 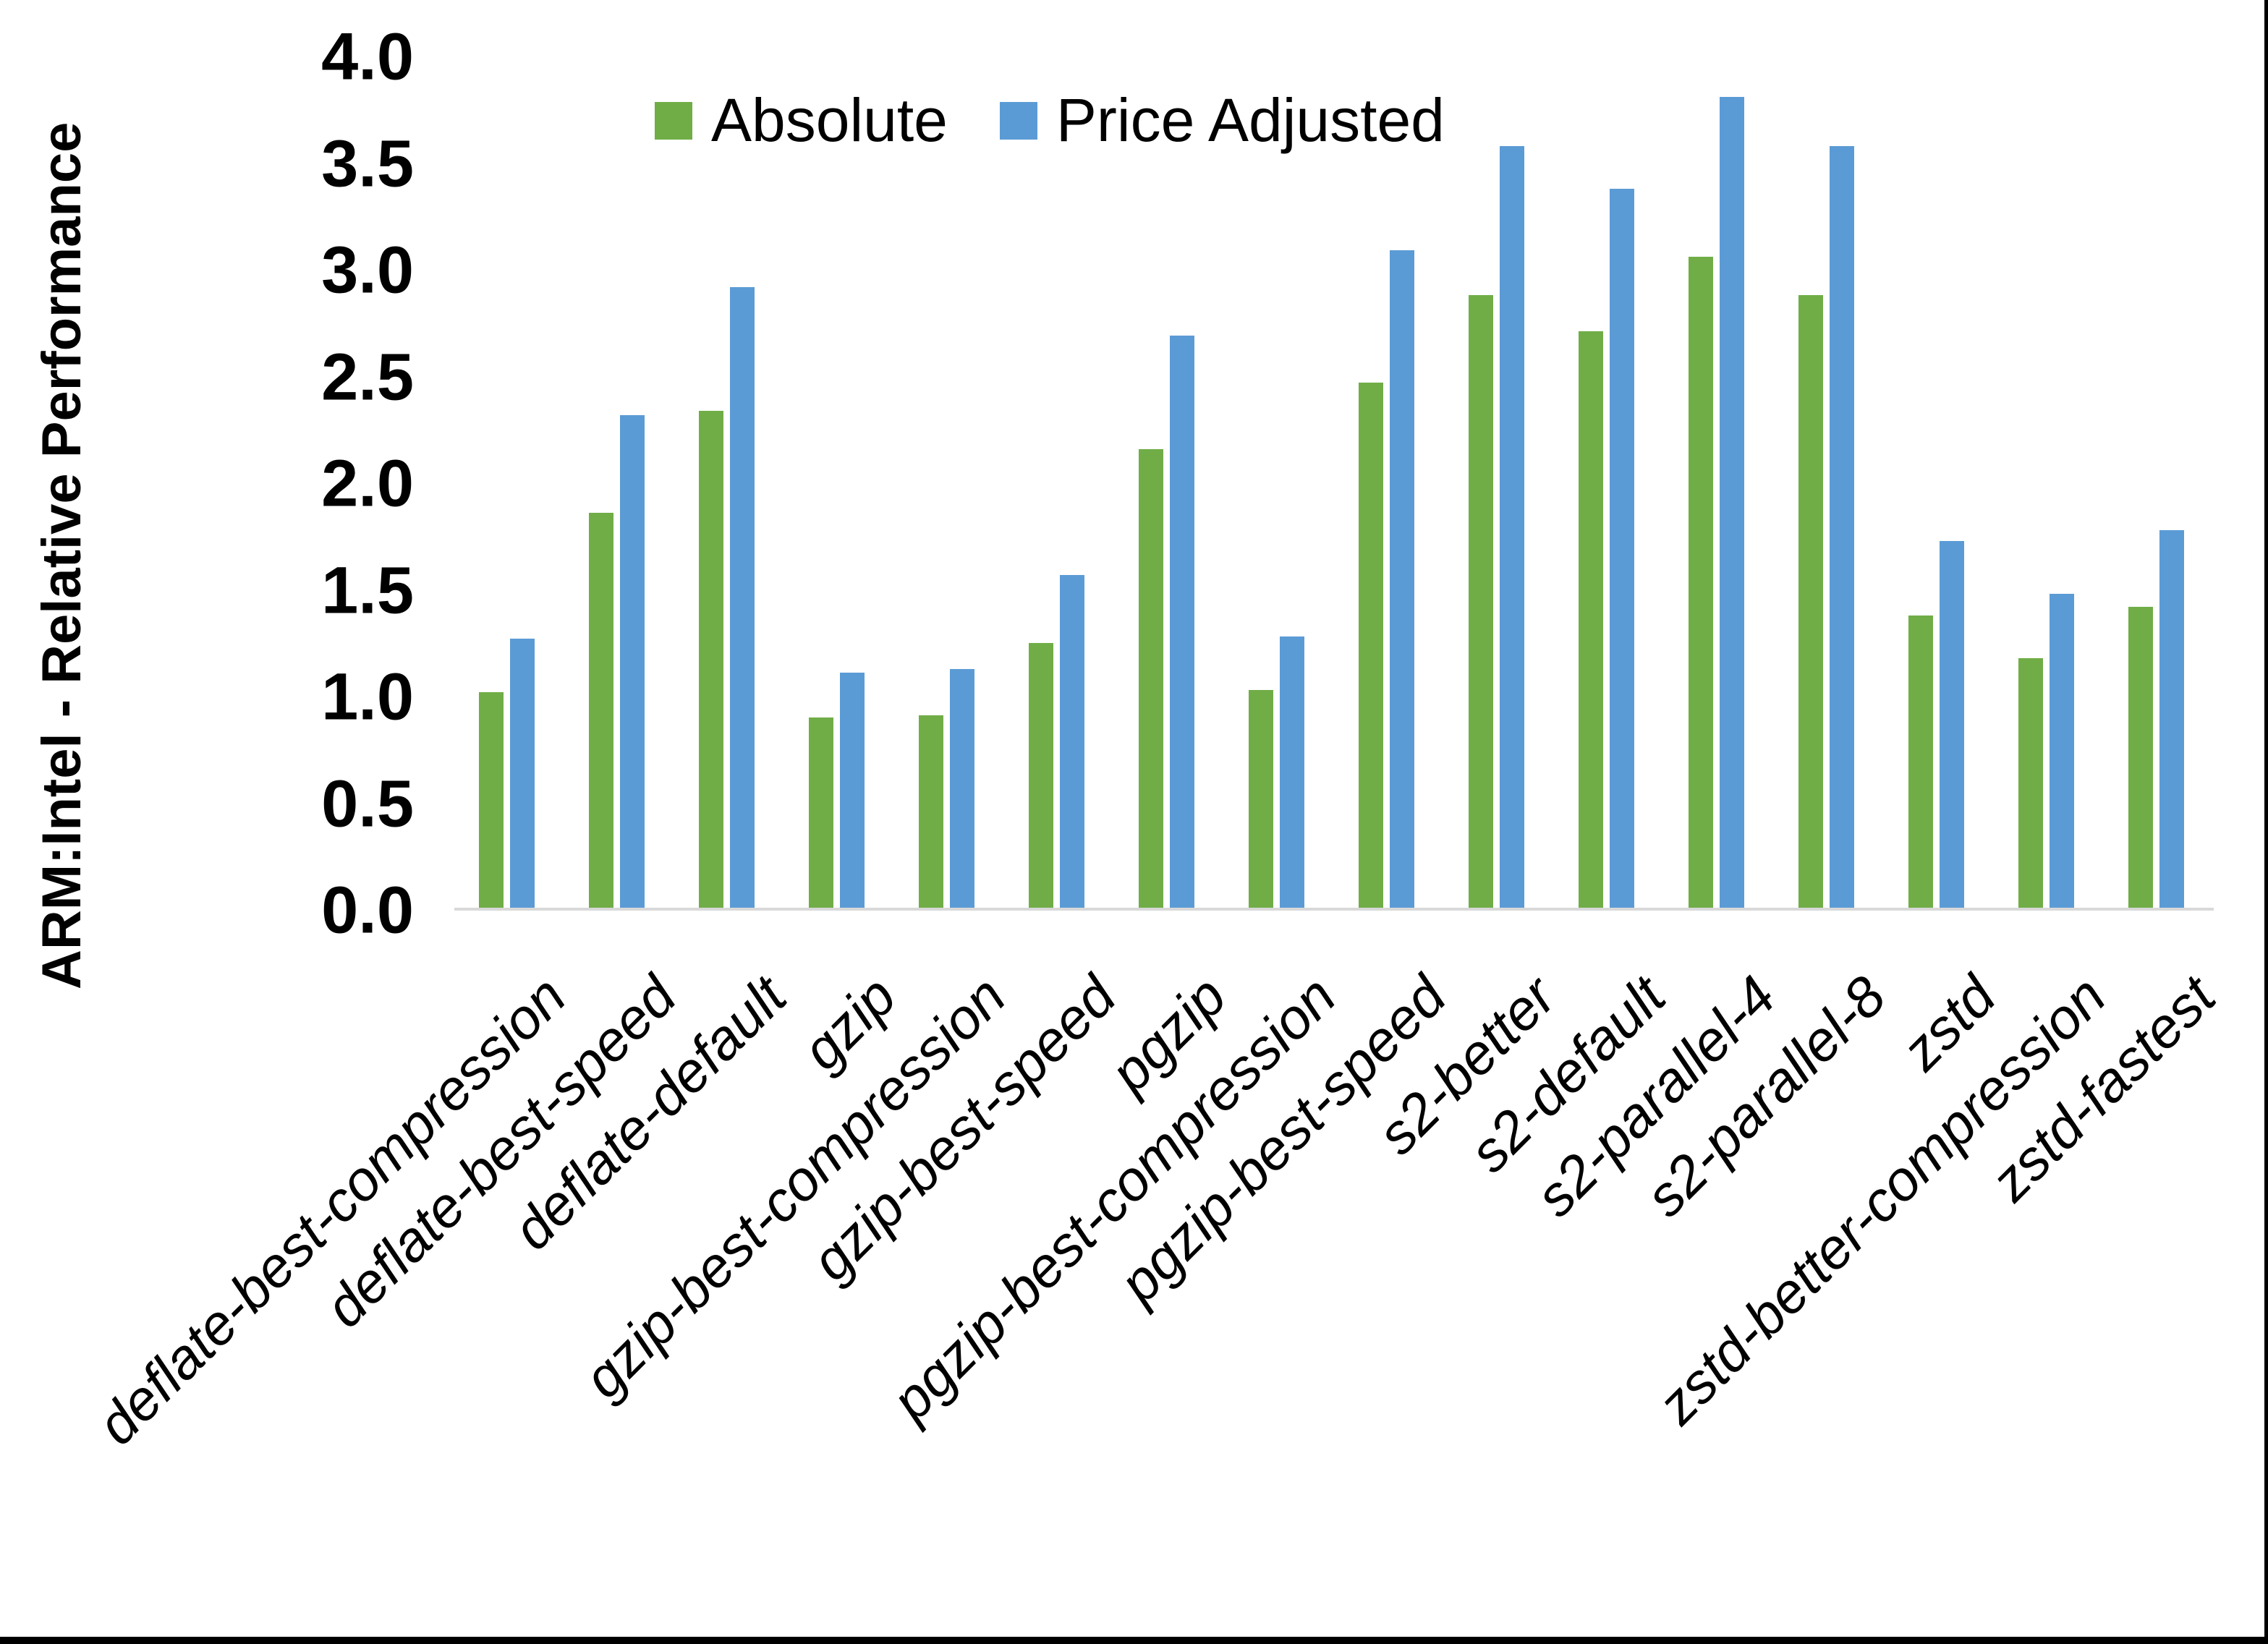 I want to click on bar-price-adjusted-gzip, so click(x=852, y=790).